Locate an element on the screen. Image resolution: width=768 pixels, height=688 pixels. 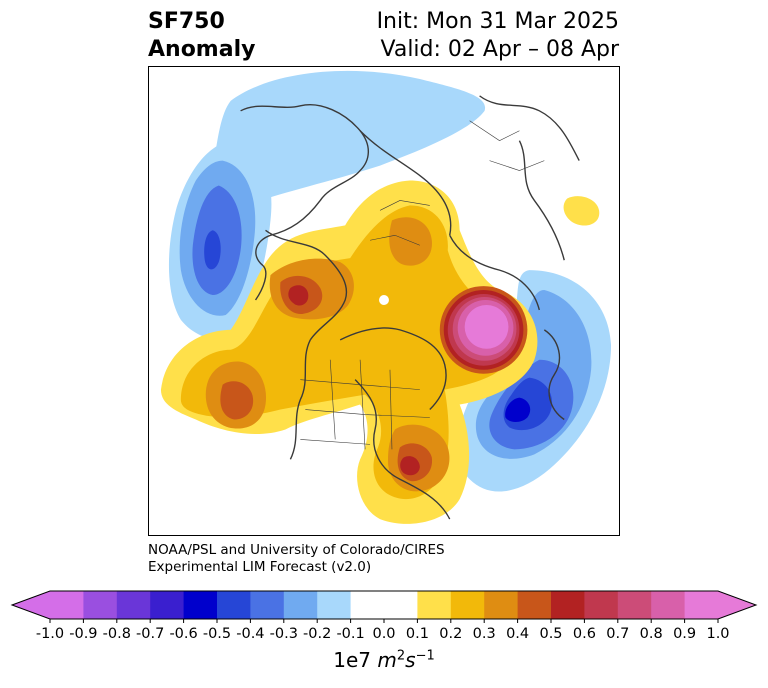
colorbar-graphic is located at coordinates (384, 606).